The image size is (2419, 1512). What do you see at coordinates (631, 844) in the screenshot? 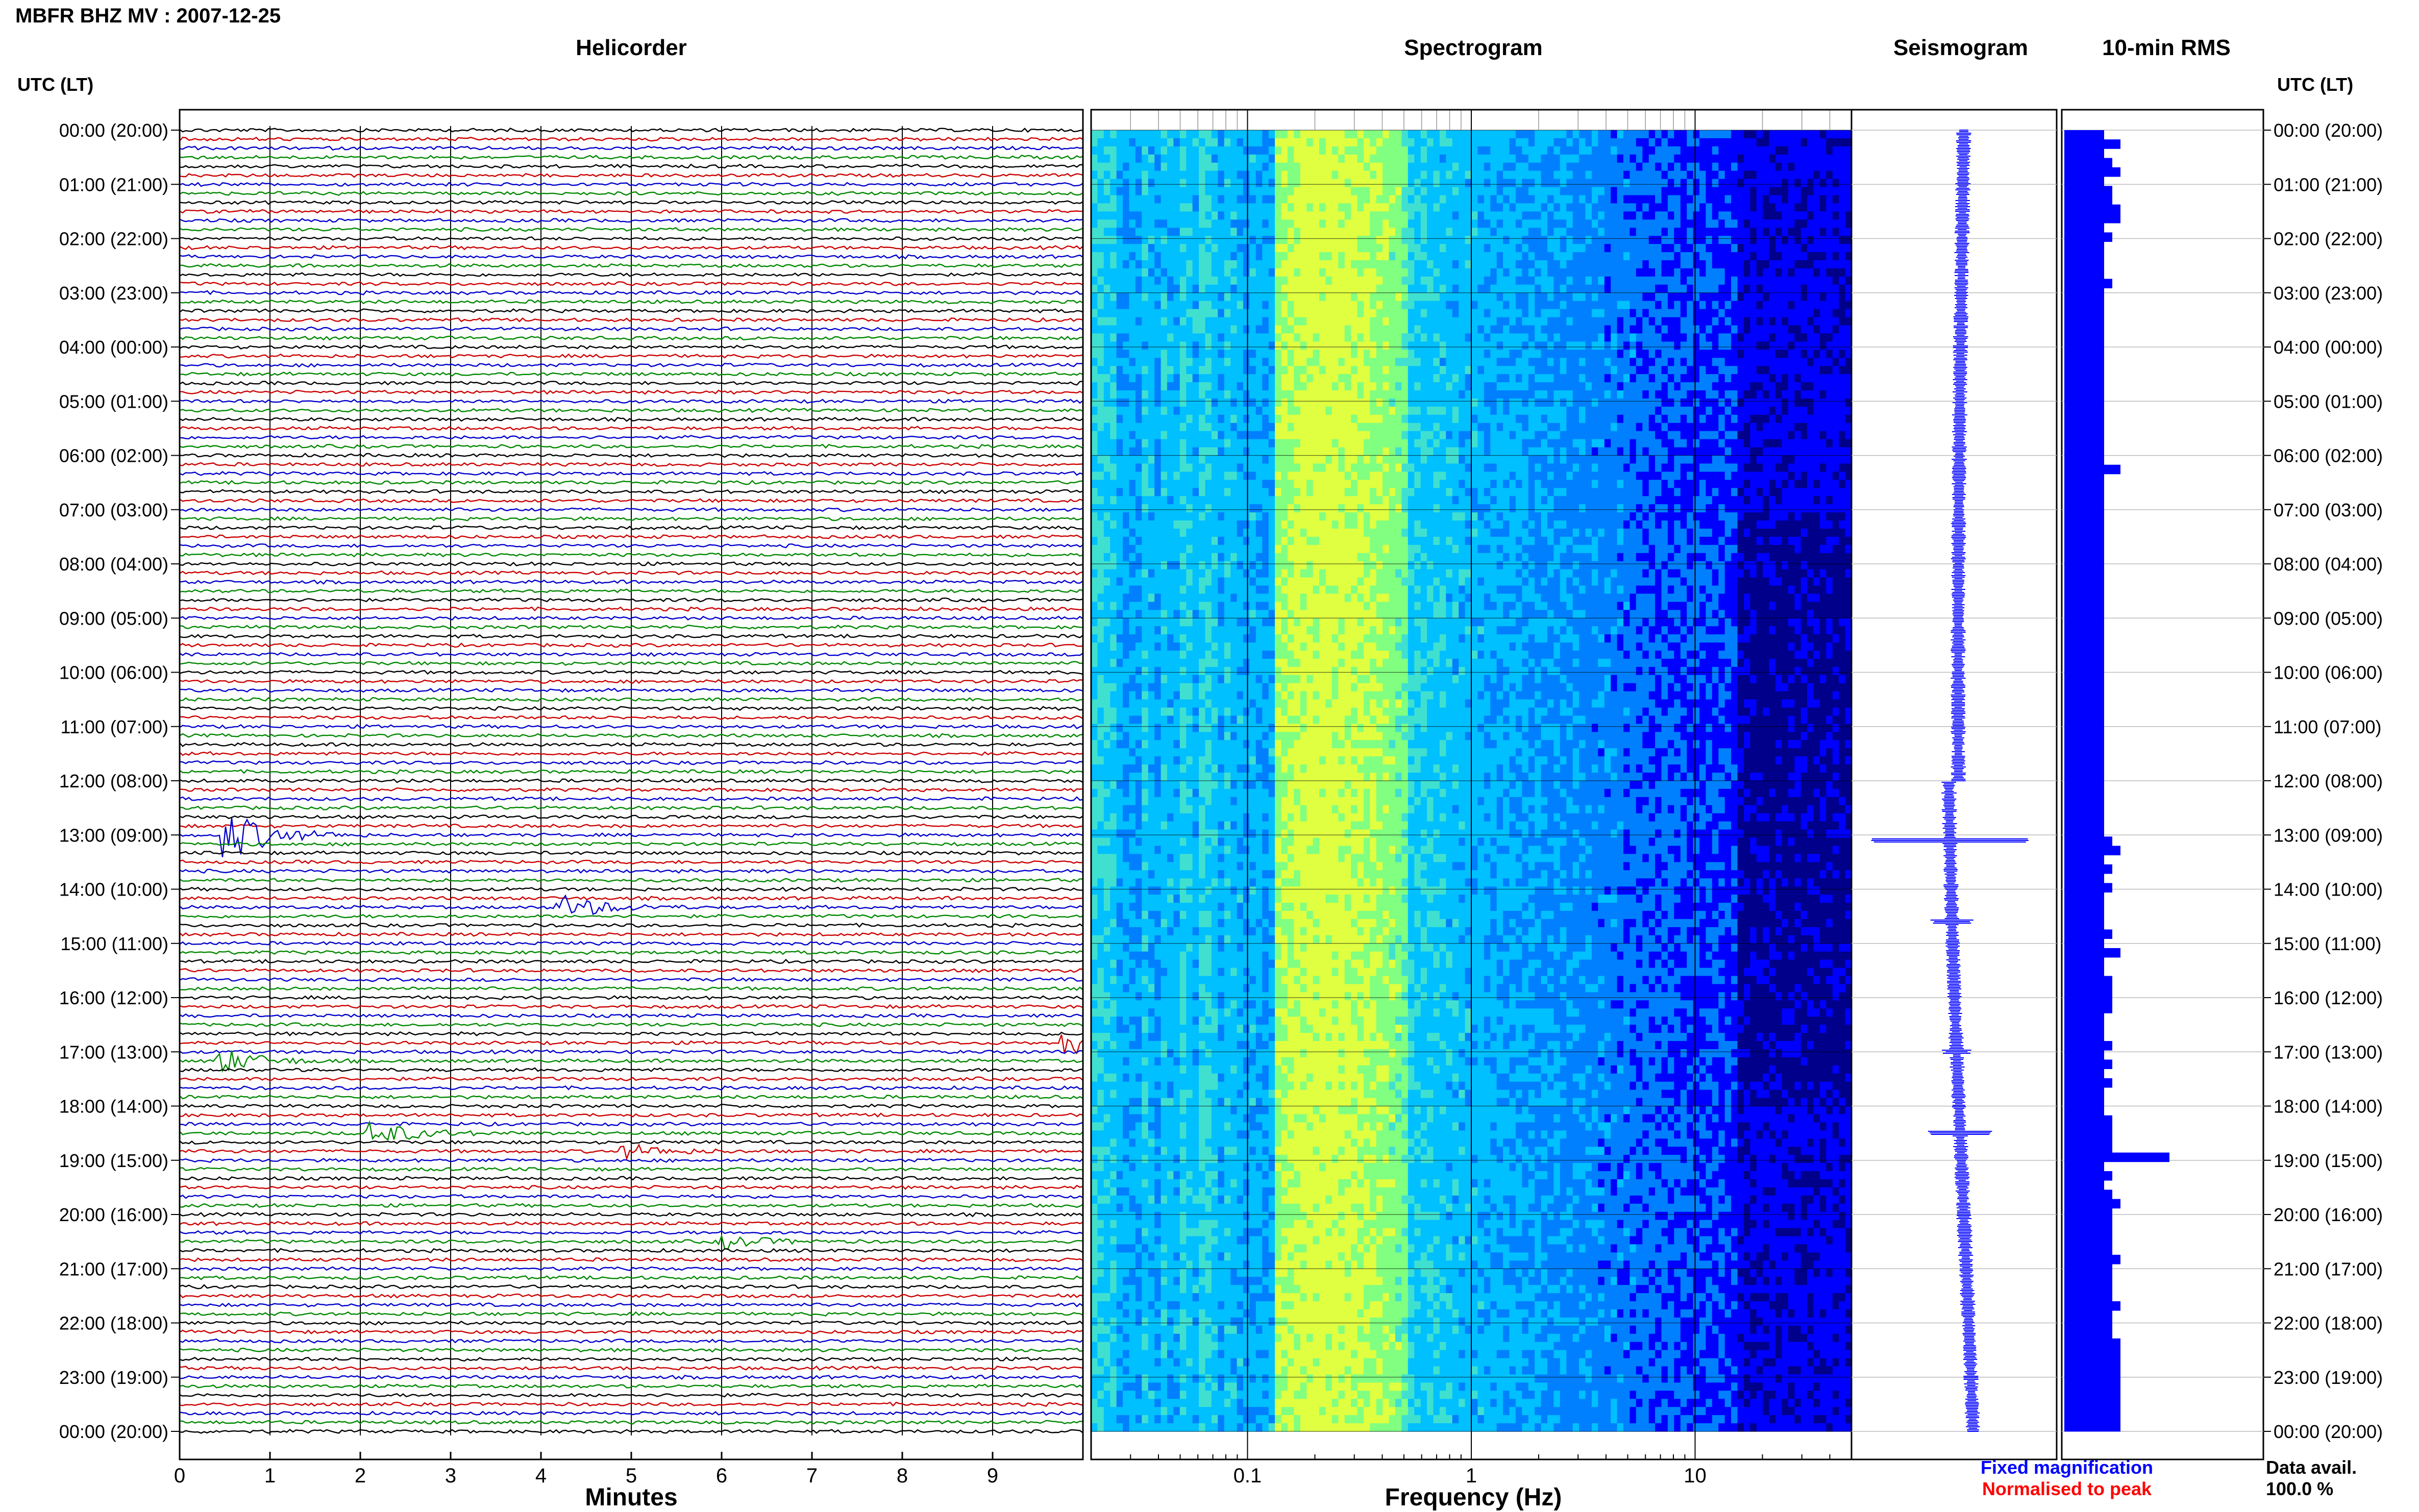
I see `helicorder-trace` at bounding box center [631, 844].